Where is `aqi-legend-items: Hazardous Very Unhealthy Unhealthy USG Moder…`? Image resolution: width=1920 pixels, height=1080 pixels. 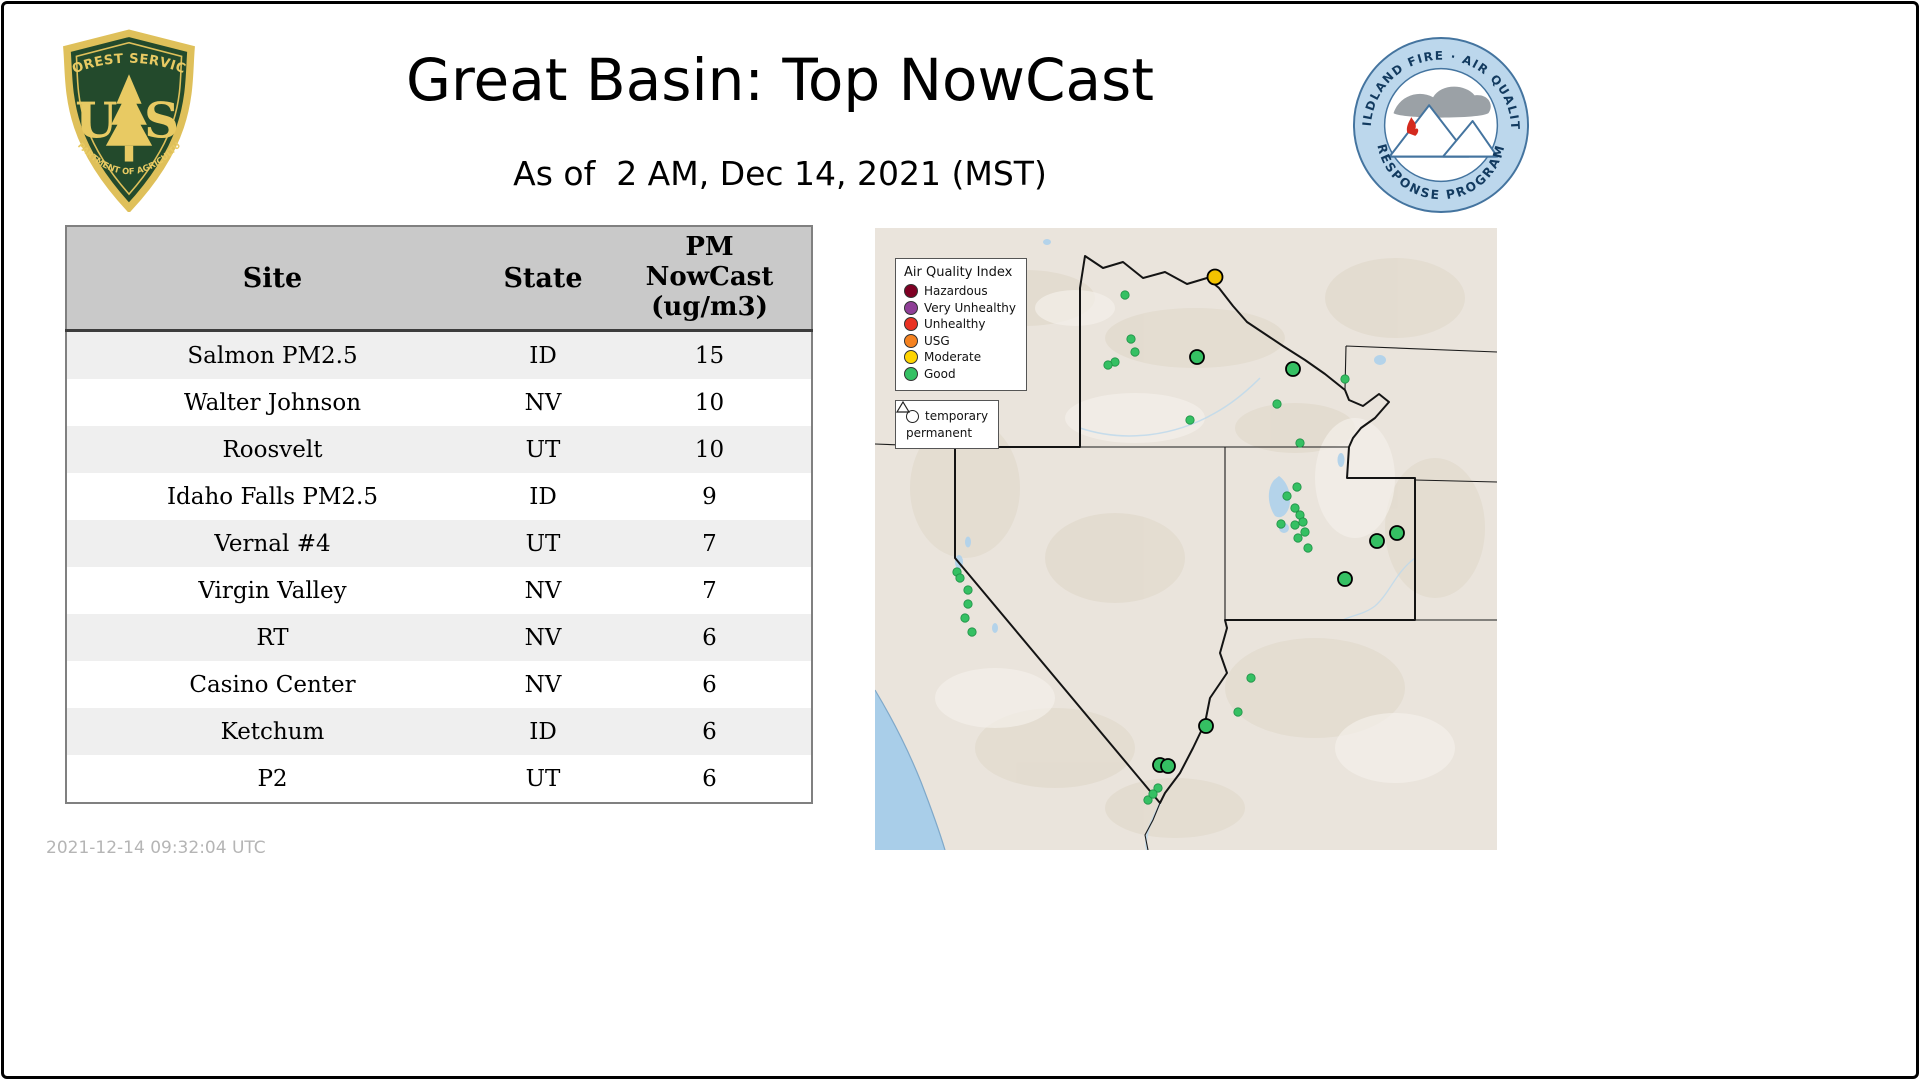
aqi-legend-items: Hazardous Very Unhealthy Unhealthy USG Moder… is located at coordinates (960, 332).